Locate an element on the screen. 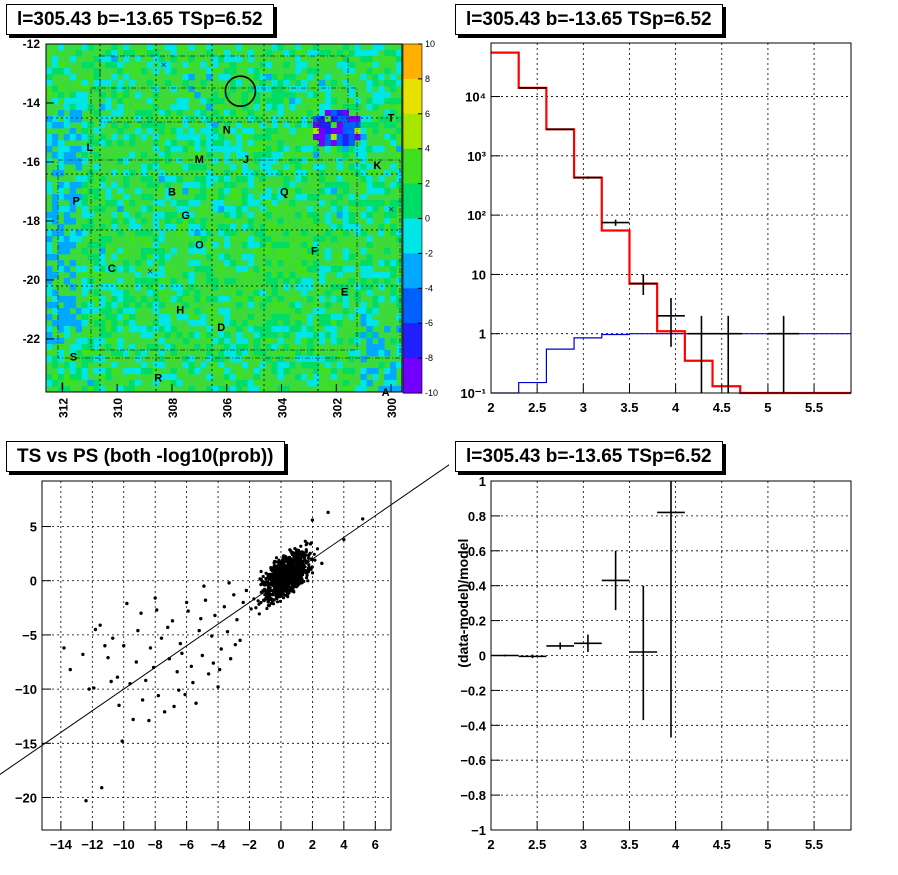  scatter-cluster-point is located at coordinates (287, 562).